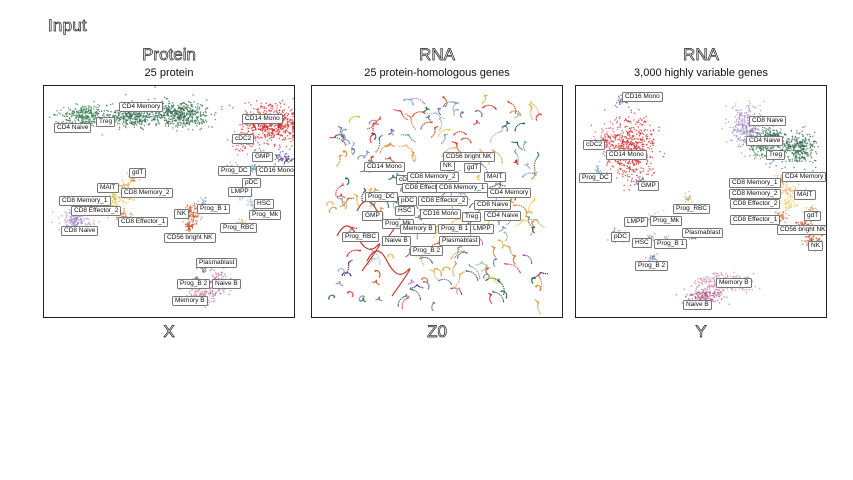  I want to click on panel-title-protein: Protein, so click(169, 55).